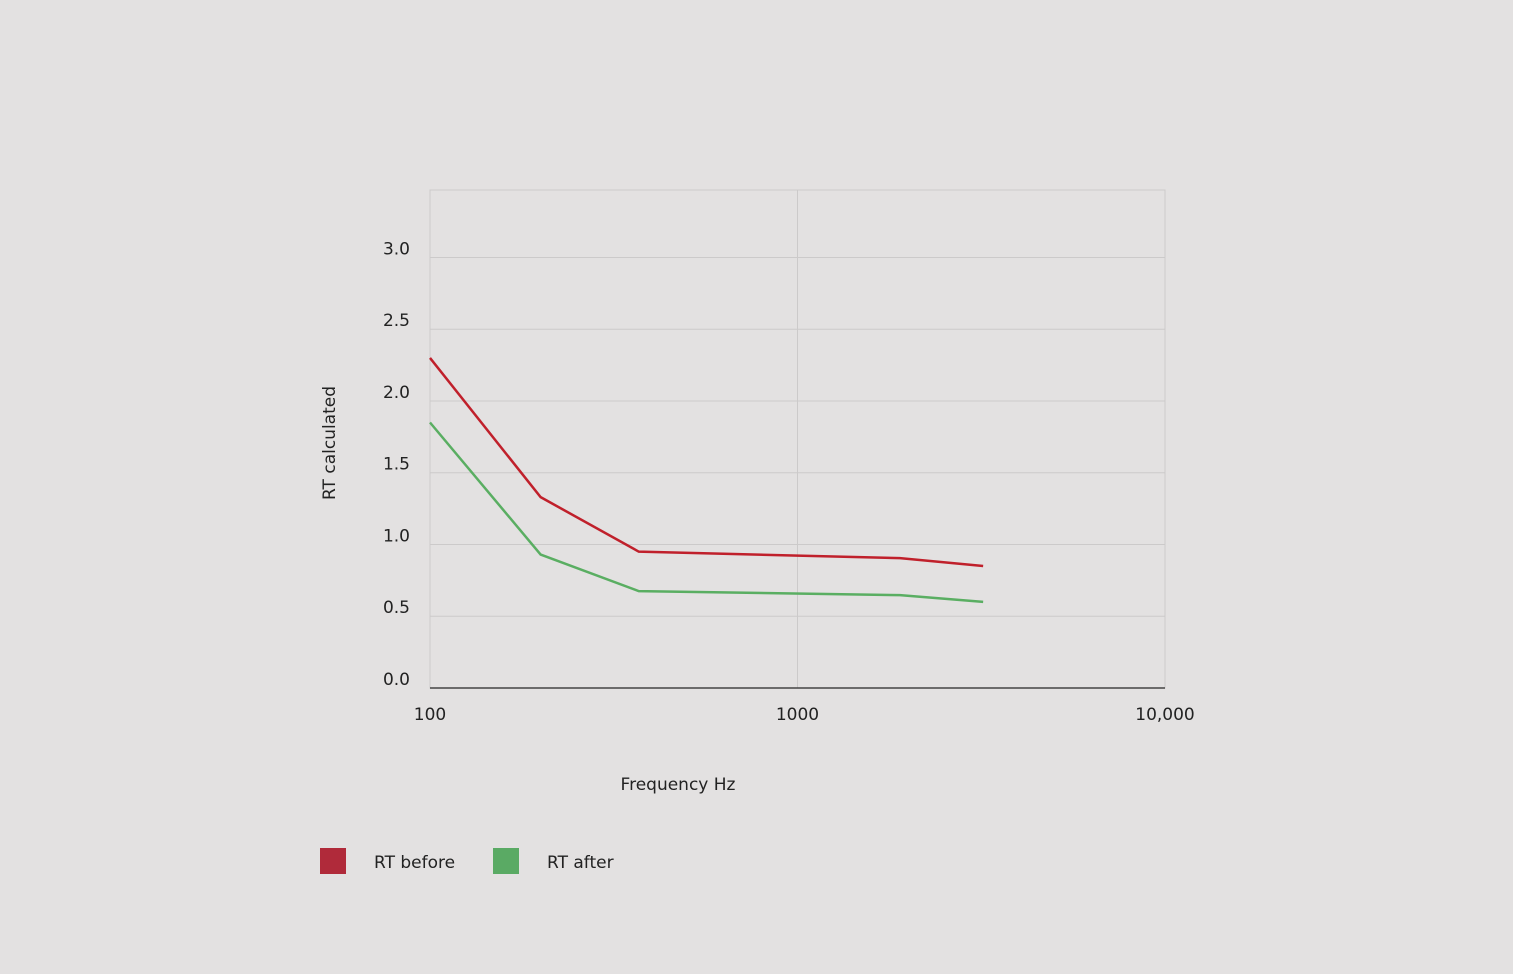  Describe the element at coordinates (396, 321) in the screenshot. I see `y-tick-label: 2.5` at that location.